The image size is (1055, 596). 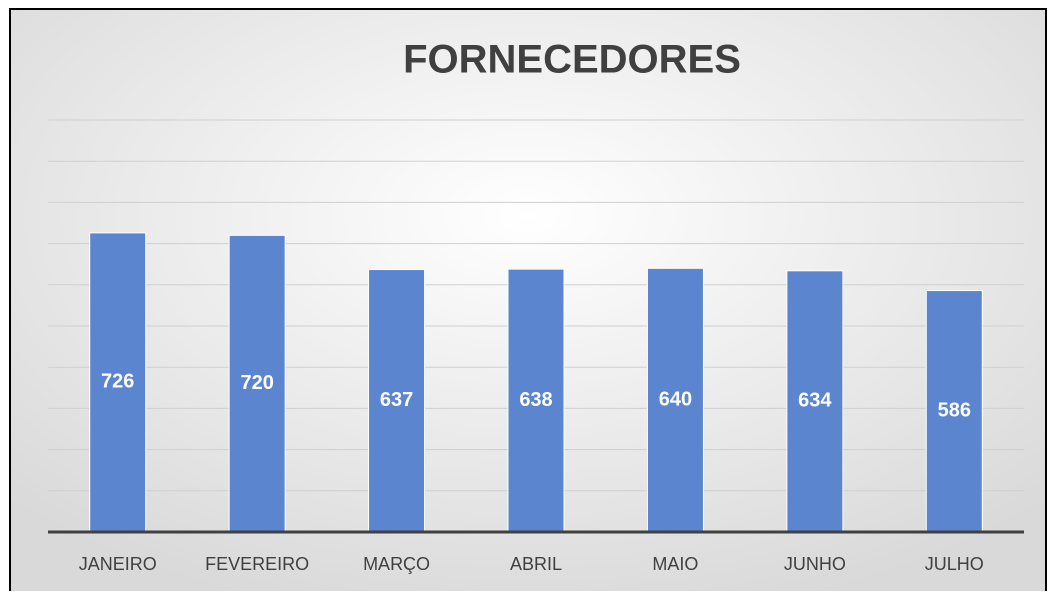 I want to click on data-label: 726, so click(x=117, y=382).